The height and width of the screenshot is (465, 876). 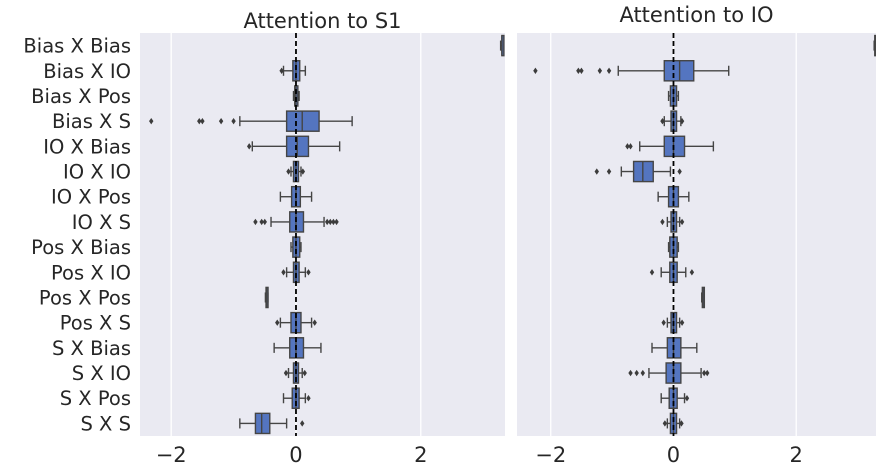 What do you see at coordinates (91, 272) in the screenshot?
I see `category-label: Pos X IO` at bounding box center [91, 272].